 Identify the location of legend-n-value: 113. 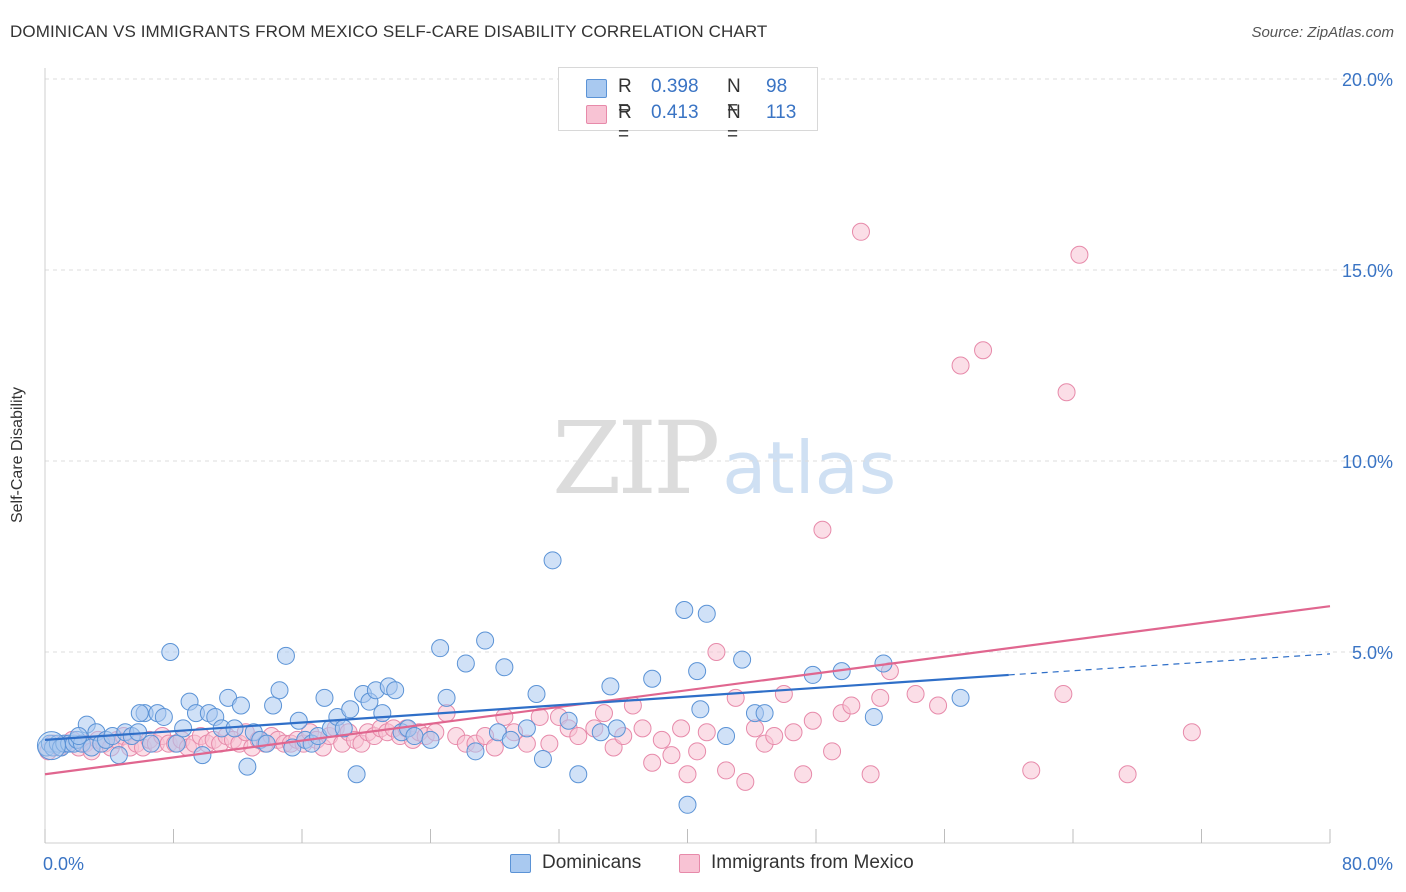
(781, 112).